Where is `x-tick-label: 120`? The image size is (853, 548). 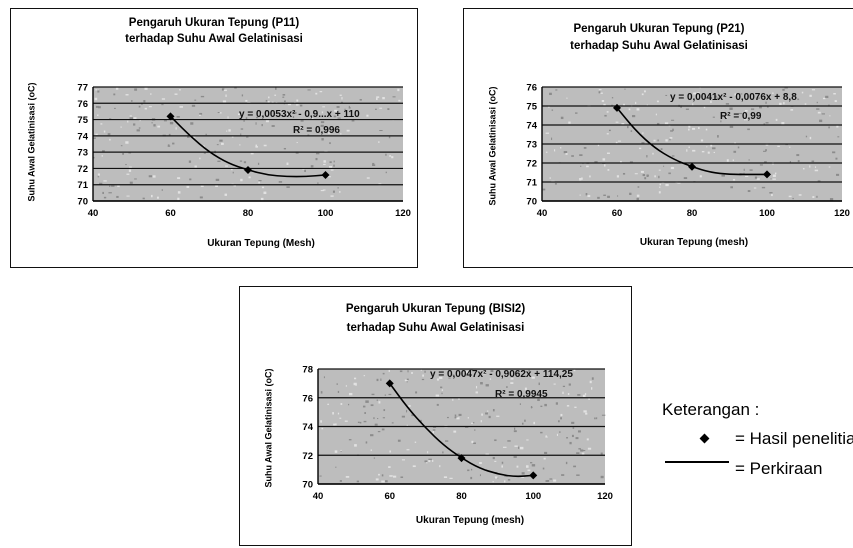
x-tick-label: 120 is located at coordinates (403, 213).